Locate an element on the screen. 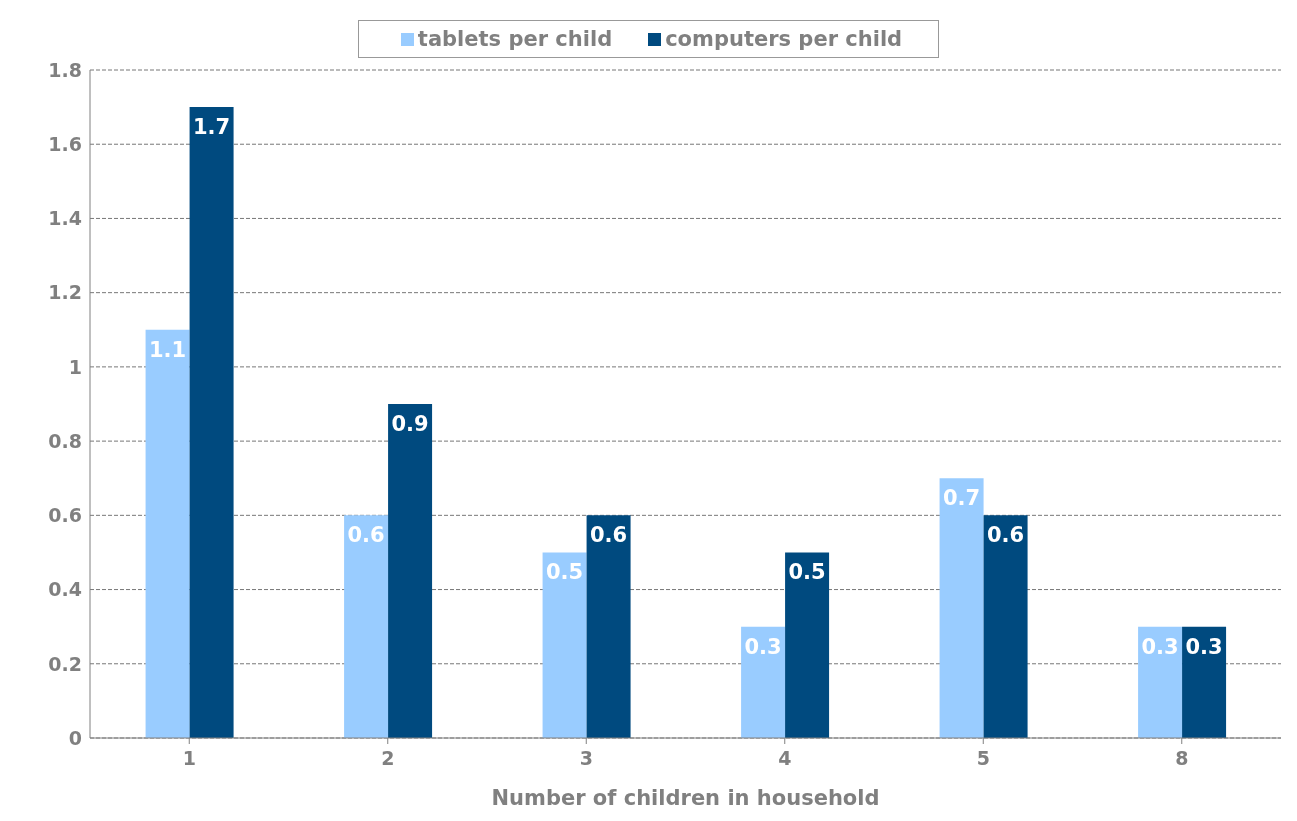 The width and height of the screenshot is (1297, 821). data-label: 0.7 is located at coordinates (961, 498).